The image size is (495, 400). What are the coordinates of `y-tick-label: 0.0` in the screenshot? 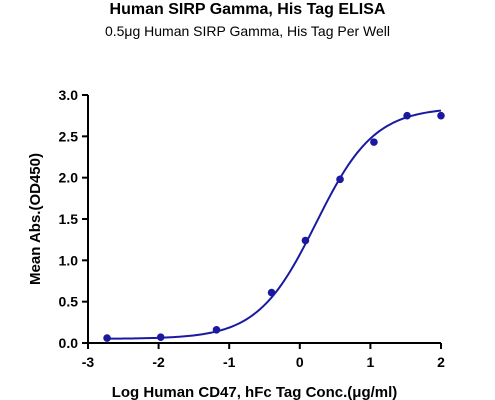 It's located at (69, 343).